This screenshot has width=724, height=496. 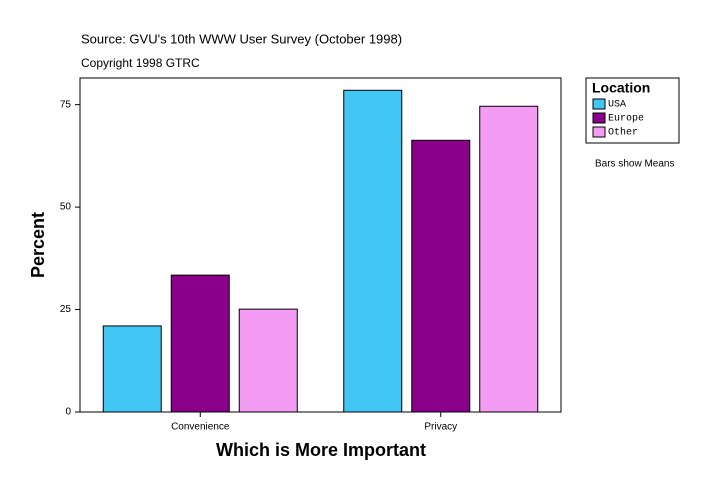 What do you see at coordinates (66, 104) in the screenshot?
I see `y-tick-label: 75` at bounding box center [66, 104].